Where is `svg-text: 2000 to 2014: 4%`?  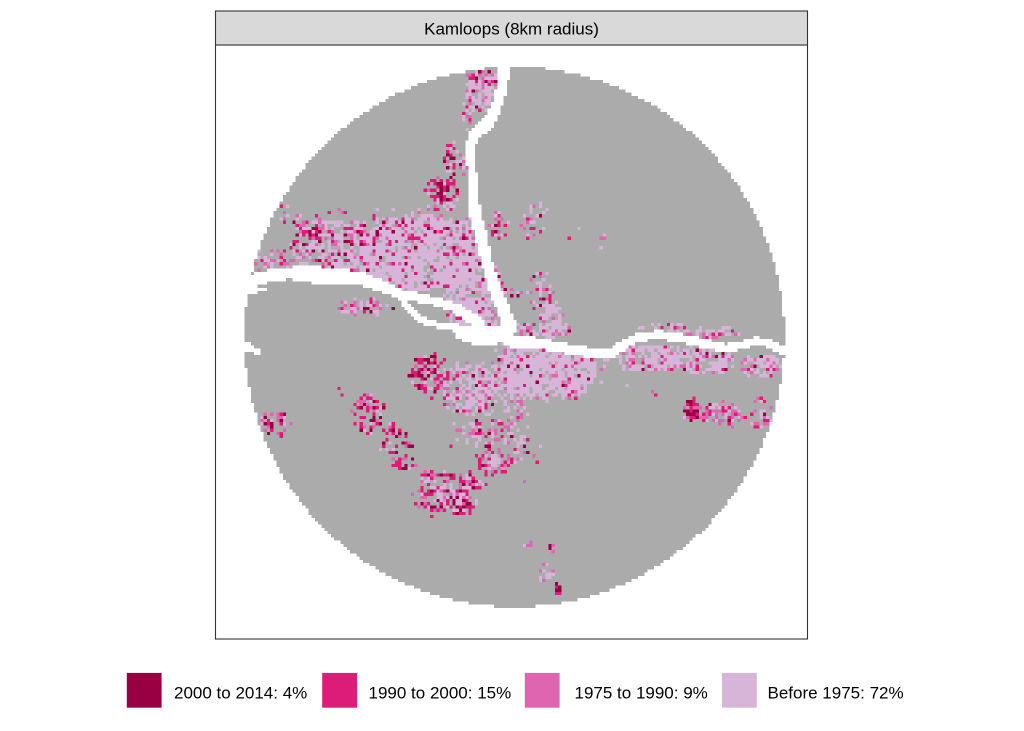 svg-text: 2000 to 2014: 4% is located at coordinates (240, 692).